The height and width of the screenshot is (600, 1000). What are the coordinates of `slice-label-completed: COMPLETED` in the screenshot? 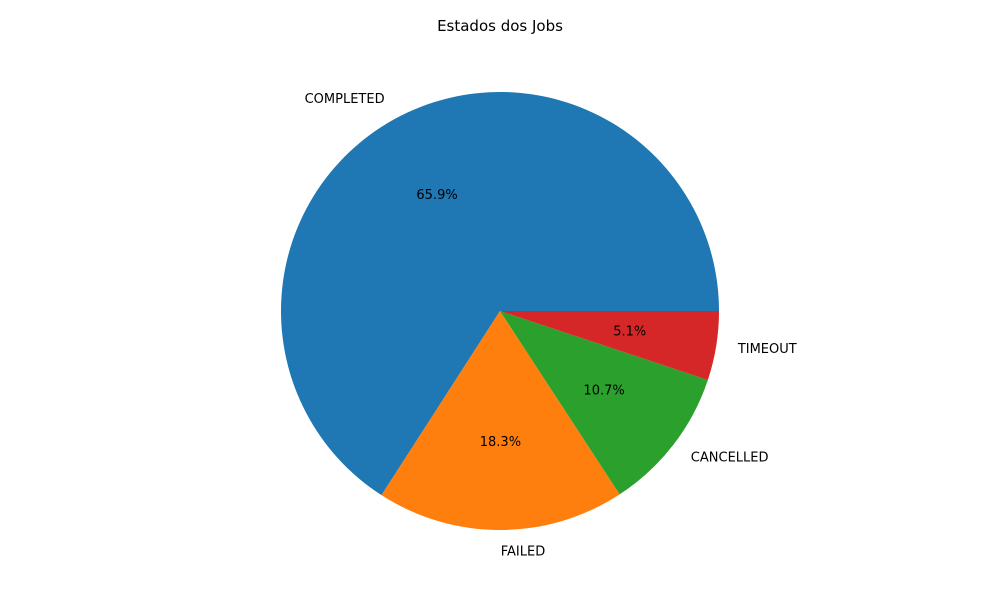 It's located at (345, 99).